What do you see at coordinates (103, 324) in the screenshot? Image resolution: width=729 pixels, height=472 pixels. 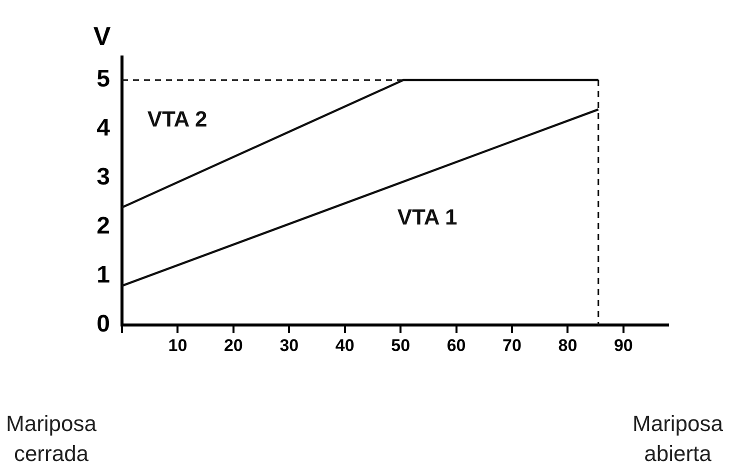 I see `y-tick-label: 0` at bounding box center [103, 324].